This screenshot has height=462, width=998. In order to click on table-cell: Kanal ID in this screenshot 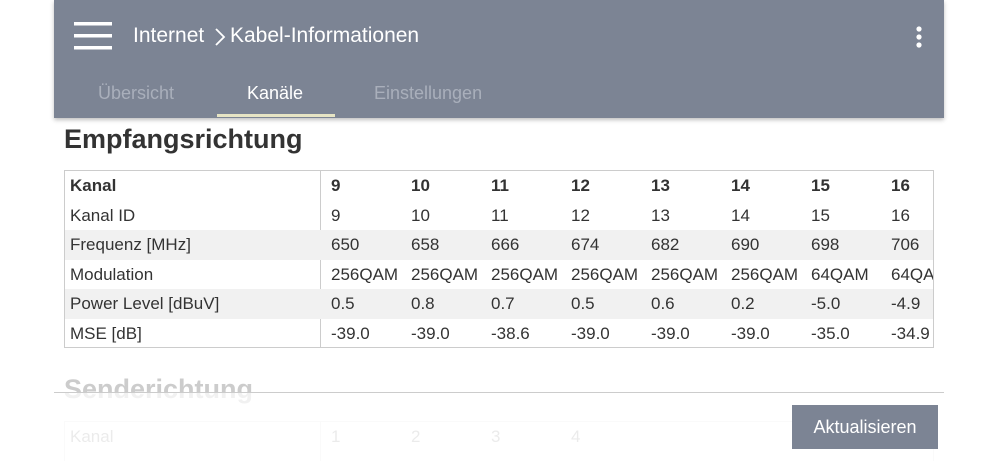, I will do `click(103, 215)`.